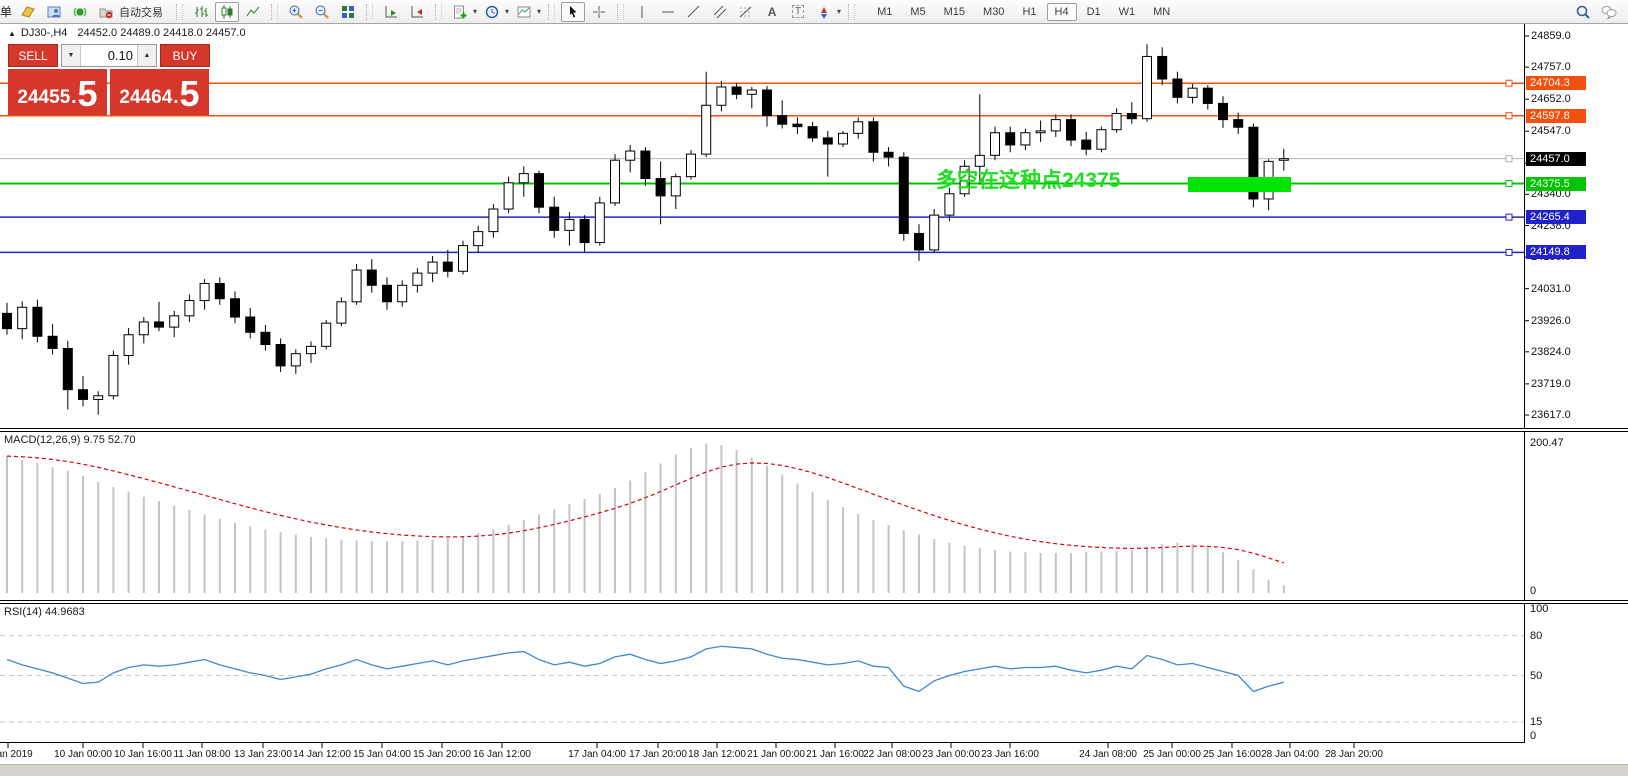 The width and height of the screenshot is (1628, 776). I want to click on horizontal-line-icon, so click(668, 12).